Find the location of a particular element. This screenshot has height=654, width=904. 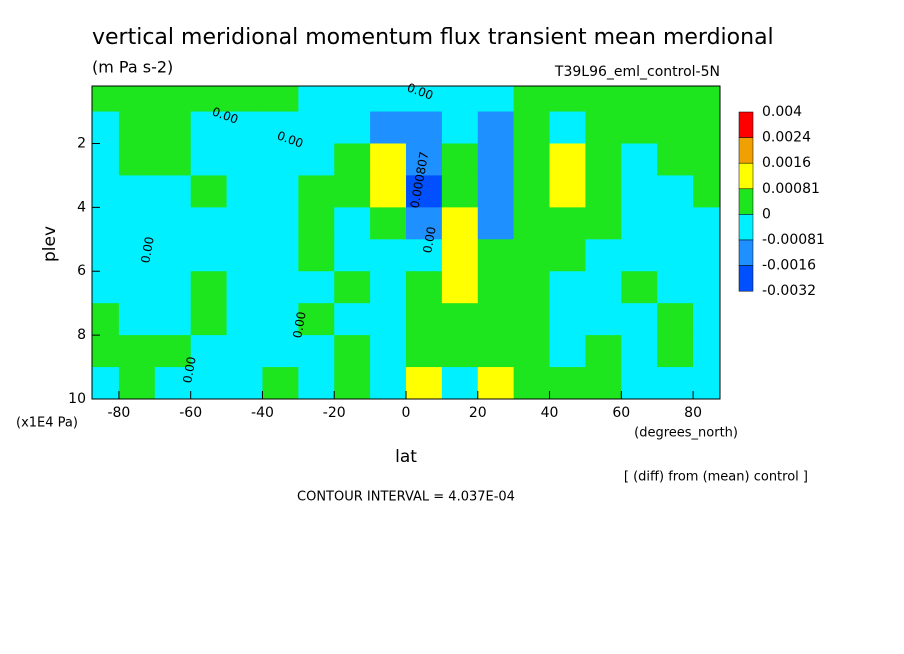

footer: CONTOUR INTERVAL = 4.037E-04 is located at coordinates (406, 497).